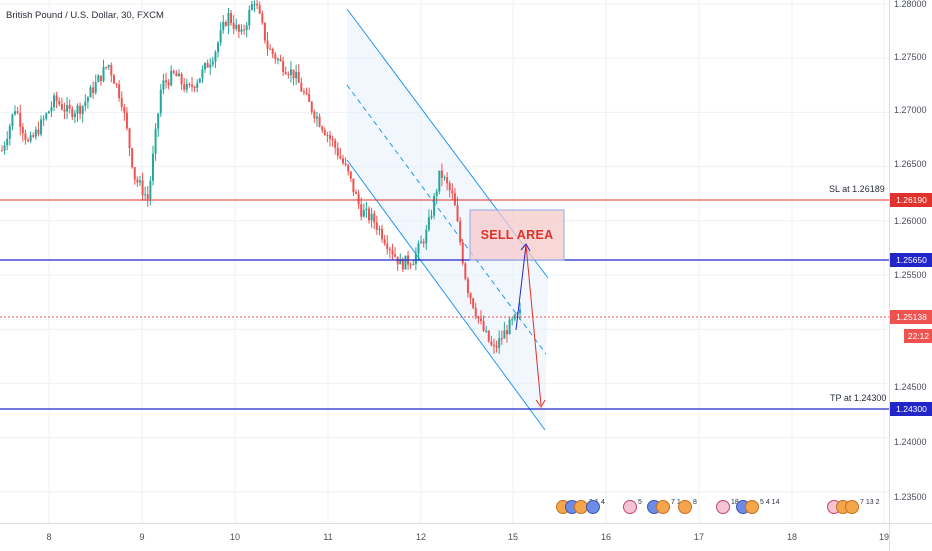 This screenshot has width=932, height=551. Describe the element at coordinates (533, 325) in the screenshot. I see `down-arrow-line` at that location.